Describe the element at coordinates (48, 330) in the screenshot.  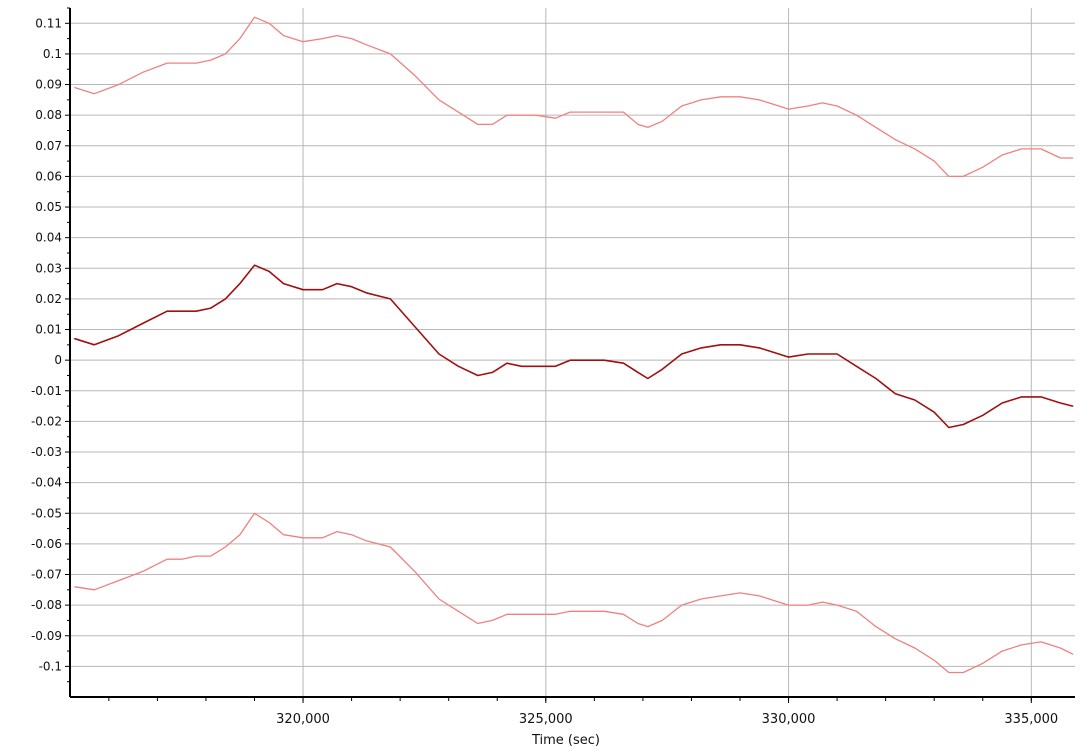
I see `y-tick-label: 0.01` at that location.